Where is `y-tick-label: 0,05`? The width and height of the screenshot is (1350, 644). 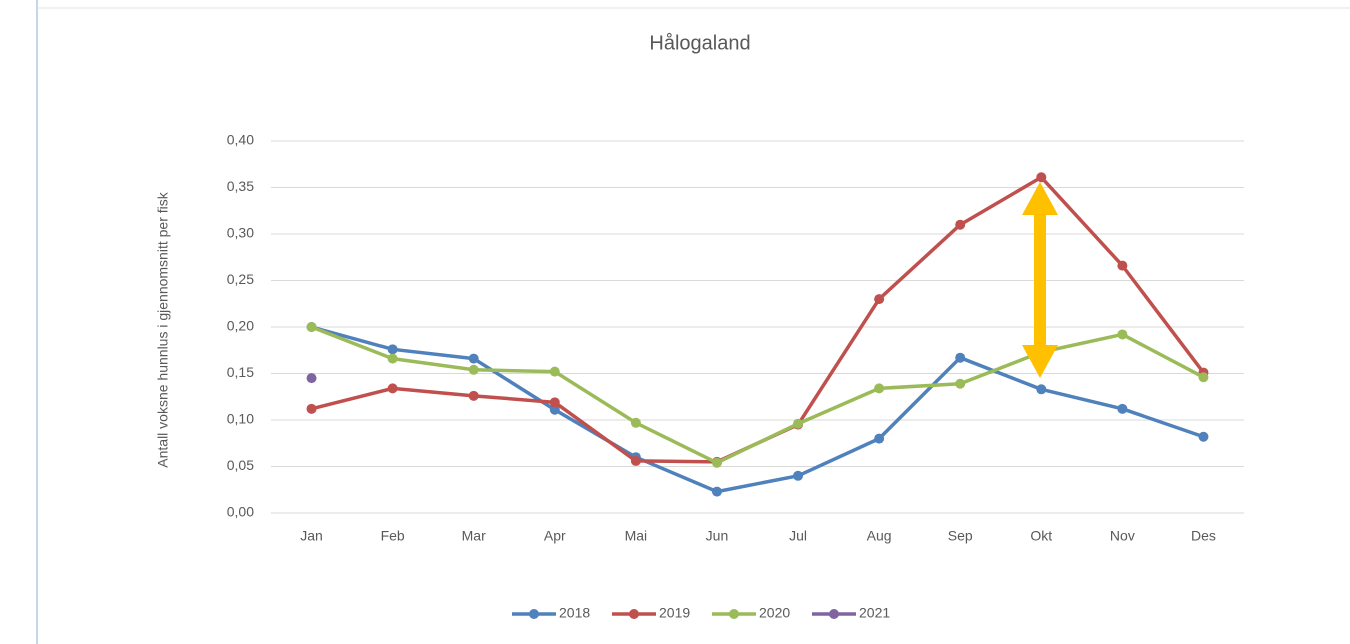 y-tick-label: 0,05 is located at coordinates (240, 465).